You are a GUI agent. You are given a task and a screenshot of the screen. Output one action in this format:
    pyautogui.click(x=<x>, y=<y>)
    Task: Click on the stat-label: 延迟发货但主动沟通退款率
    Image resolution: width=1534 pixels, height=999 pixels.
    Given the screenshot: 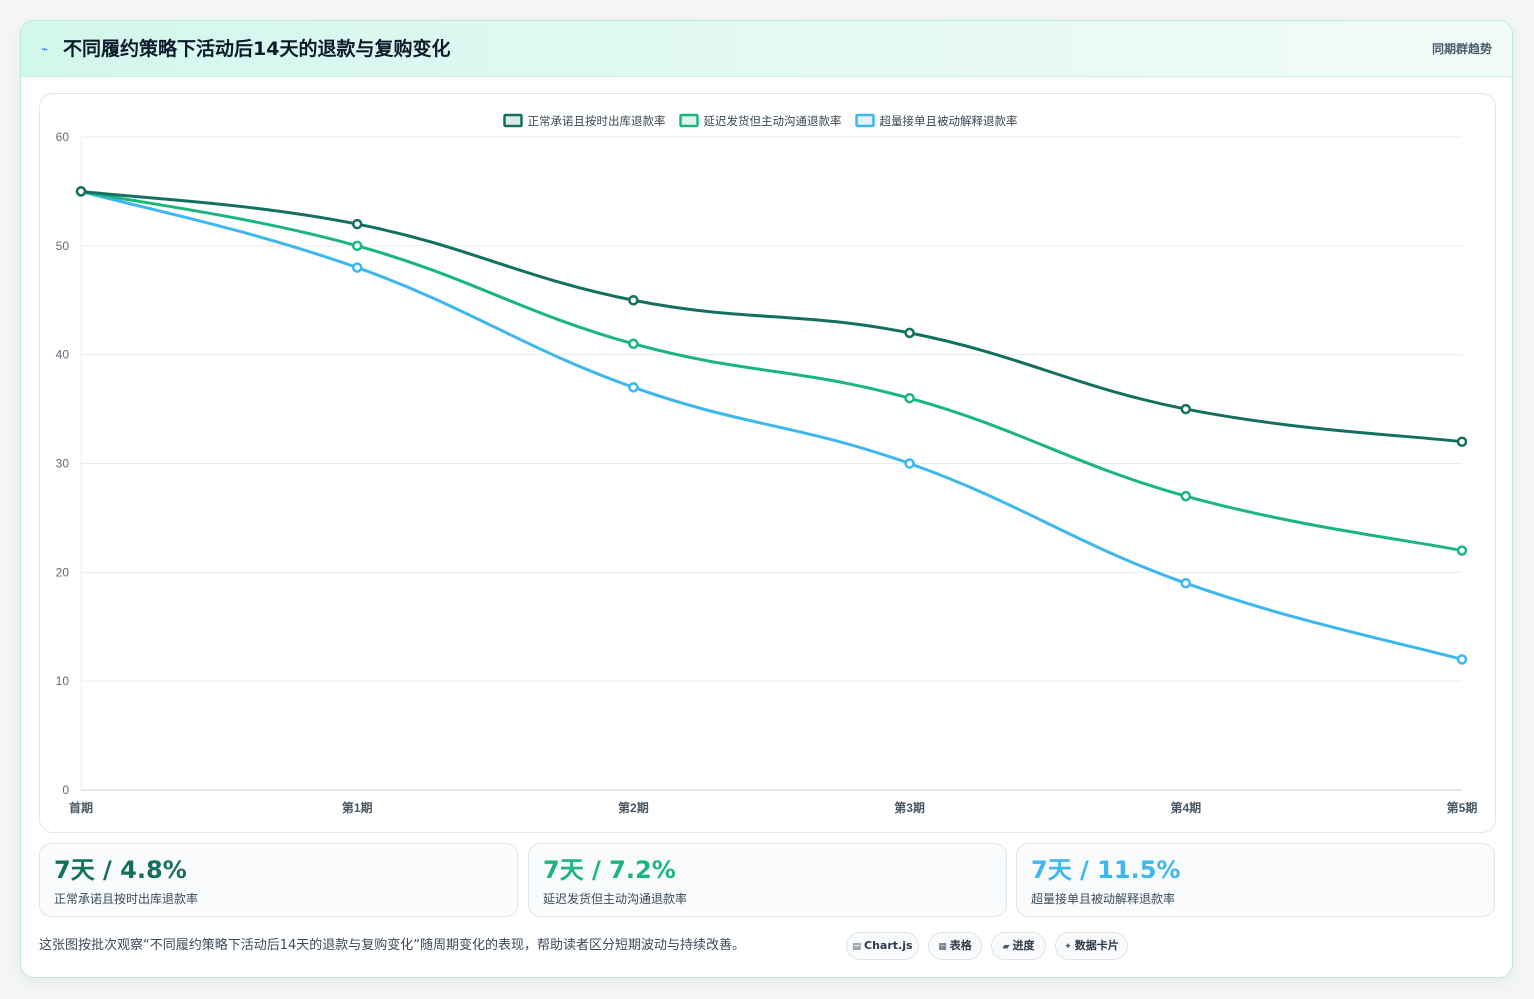 What is the action you would take?
    pyautogui.click(x=615, y=899)
    